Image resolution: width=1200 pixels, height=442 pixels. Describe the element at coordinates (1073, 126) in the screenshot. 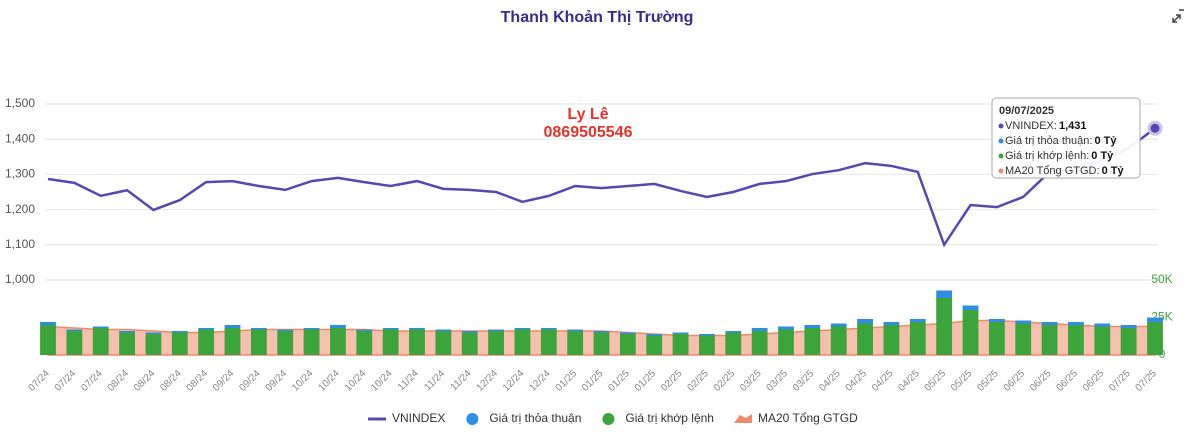

I see `tooltip-value: 1,431` at that location.